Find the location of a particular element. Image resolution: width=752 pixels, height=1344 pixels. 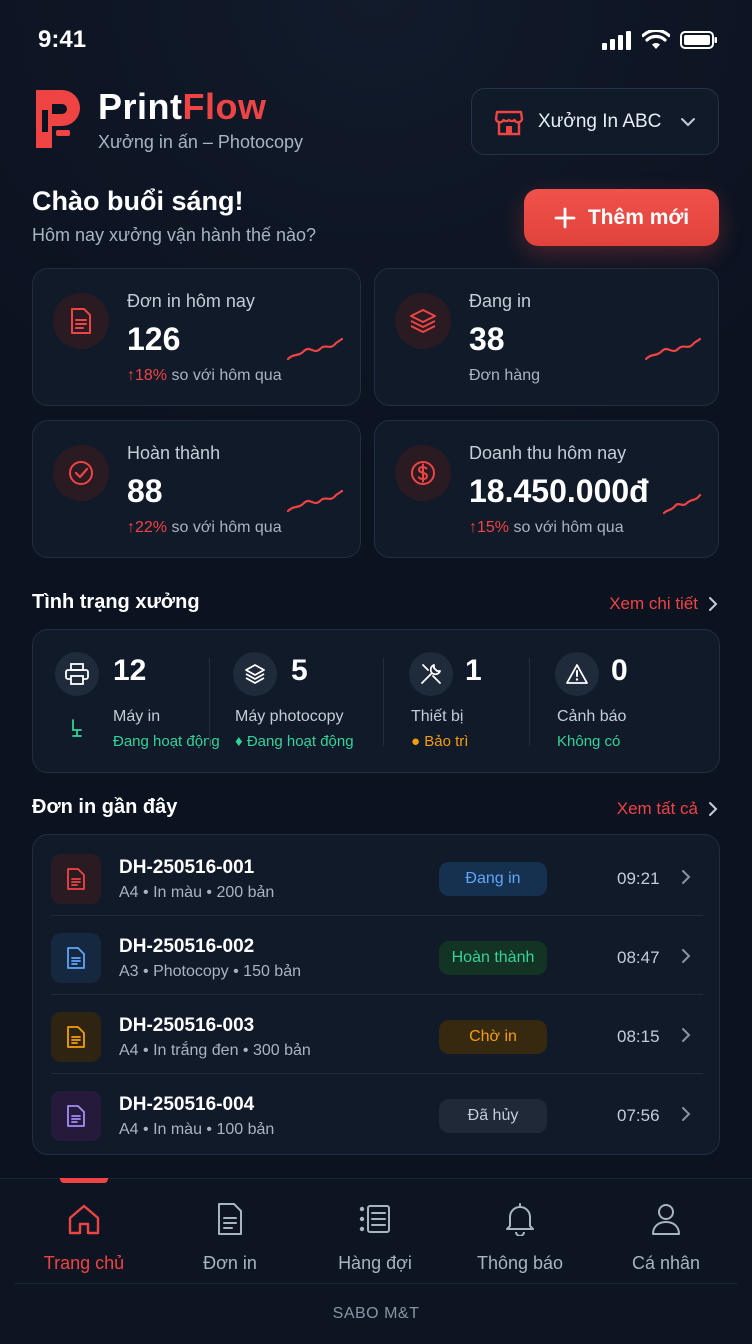

brand-name: PrintFlow is located at coordinates (200, 107).